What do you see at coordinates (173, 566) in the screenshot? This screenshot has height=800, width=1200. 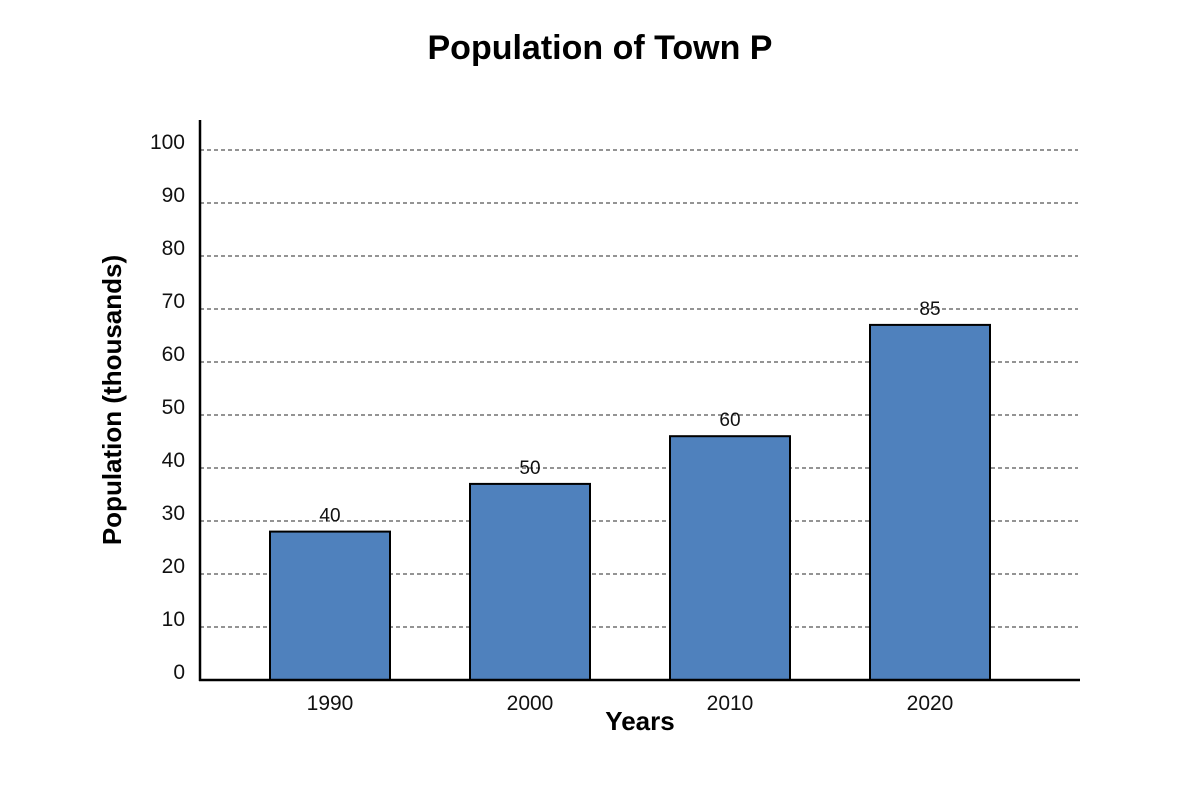 I see `y-tick-label: 20` at bounding box center [173, 566].